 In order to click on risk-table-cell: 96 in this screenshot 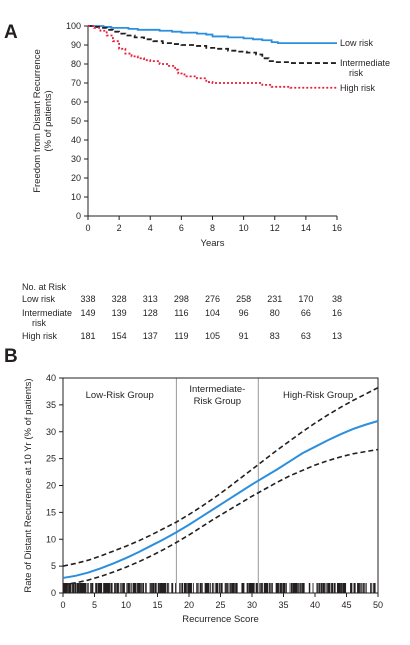, I will do `click(244, 313)`.